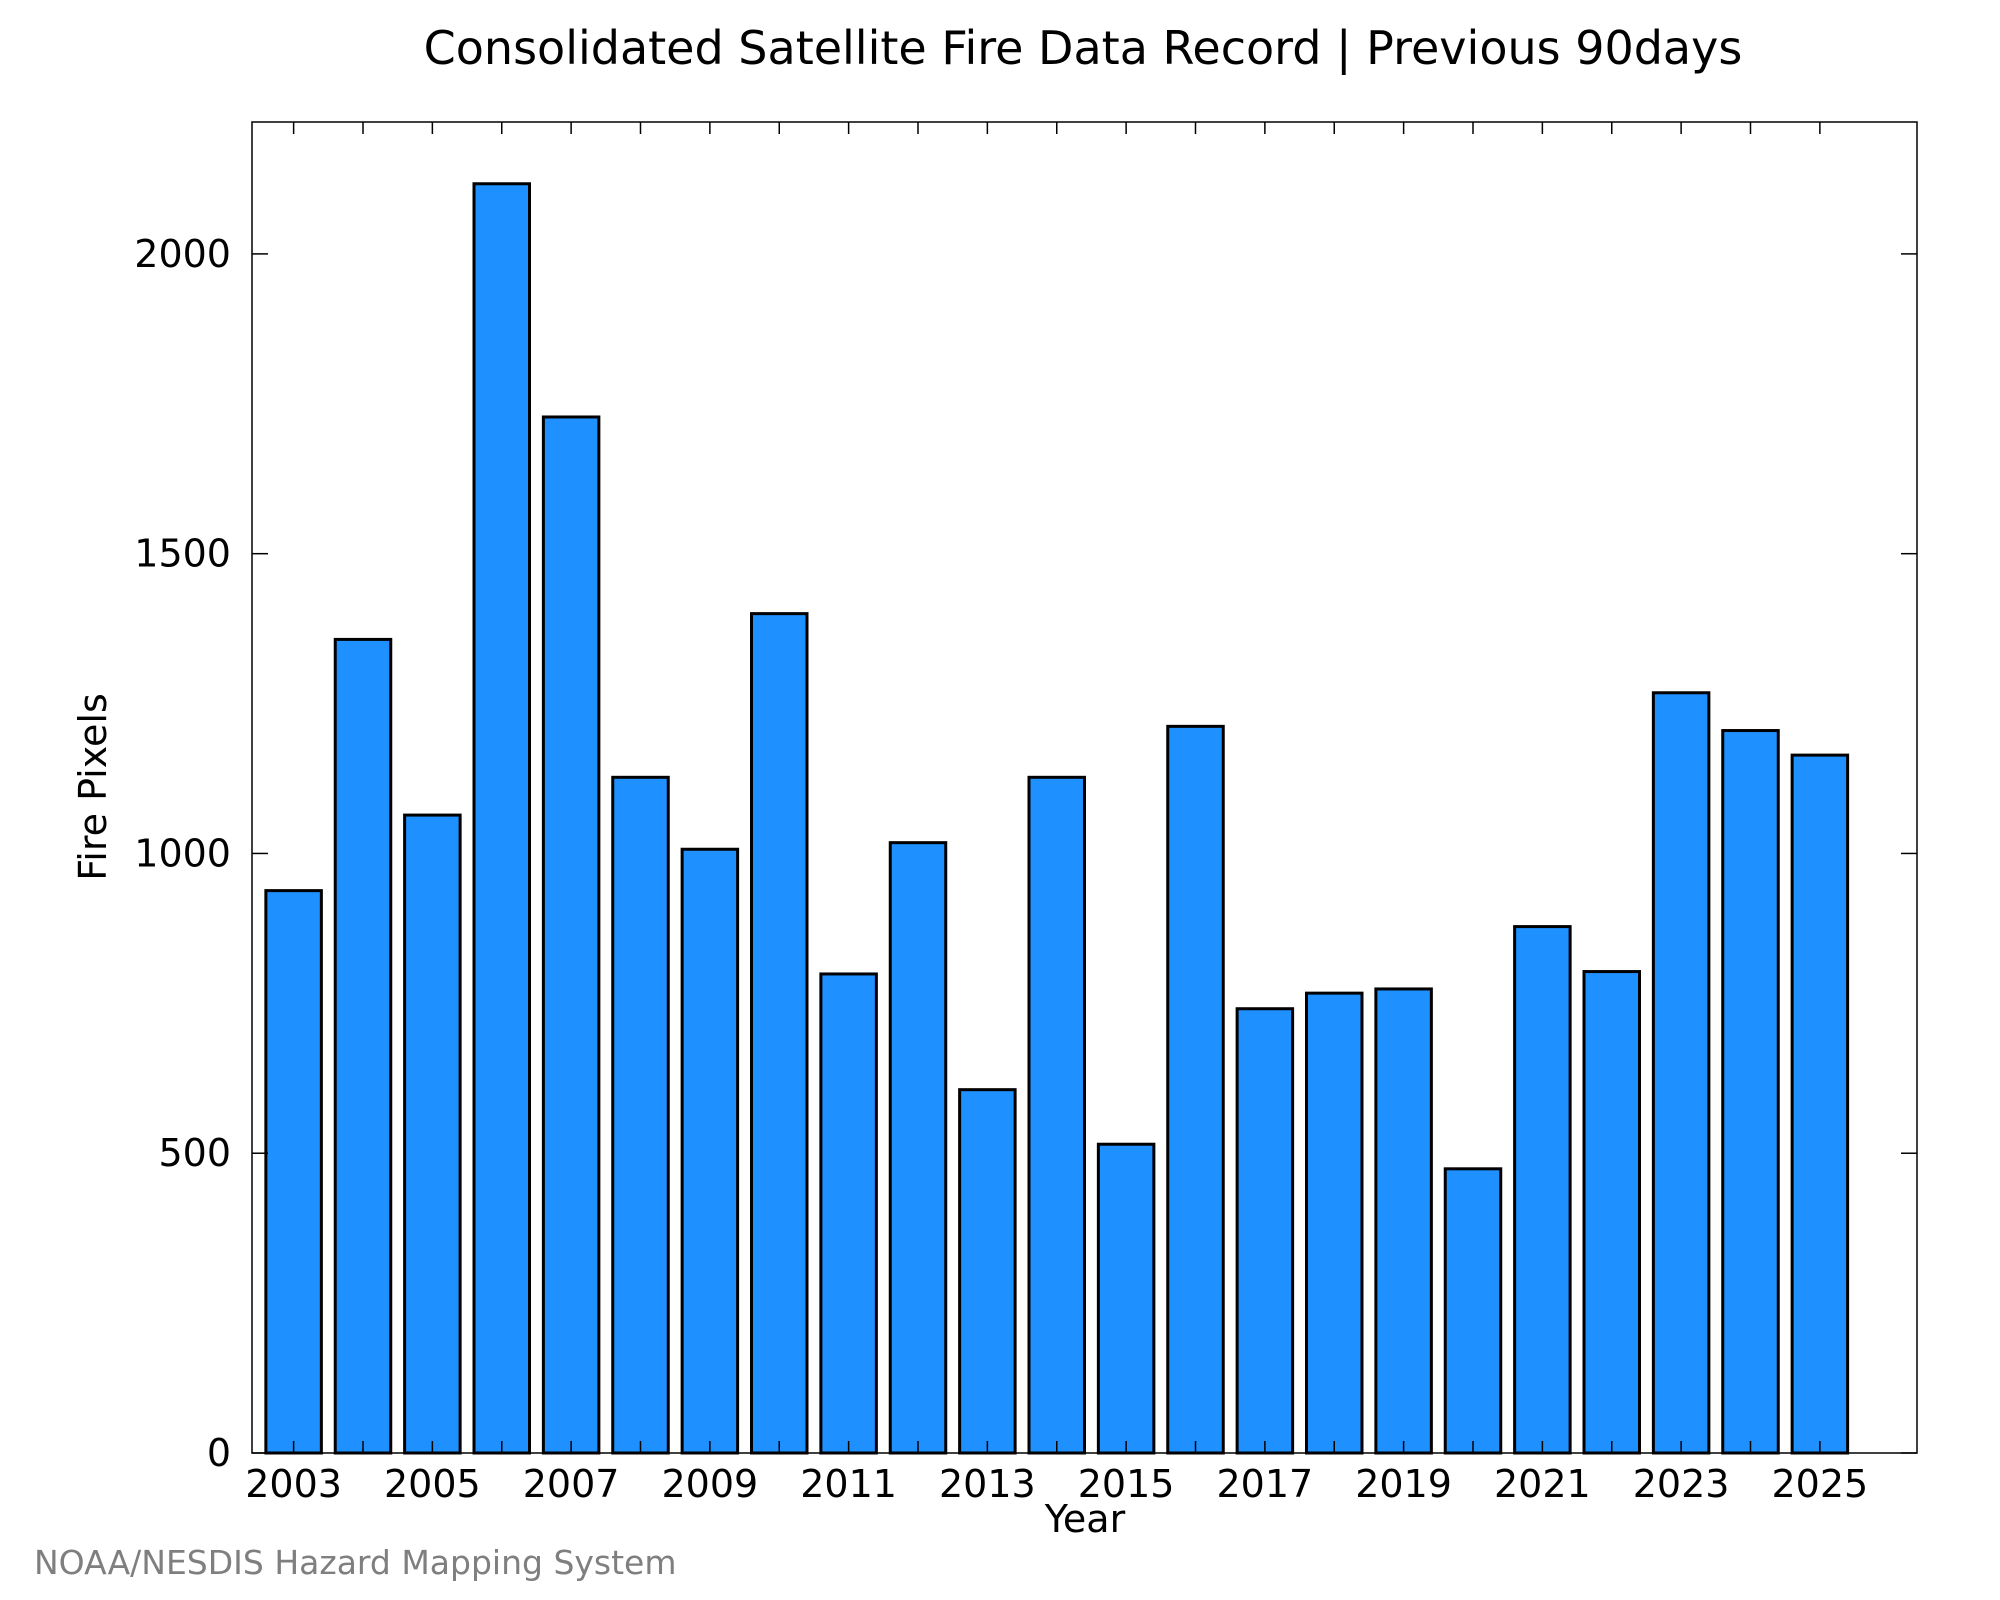  What do you see at coordinates (1681, 1073) in the screenshot?
I see `bar-2023` at bounding box center [1681, 1073].